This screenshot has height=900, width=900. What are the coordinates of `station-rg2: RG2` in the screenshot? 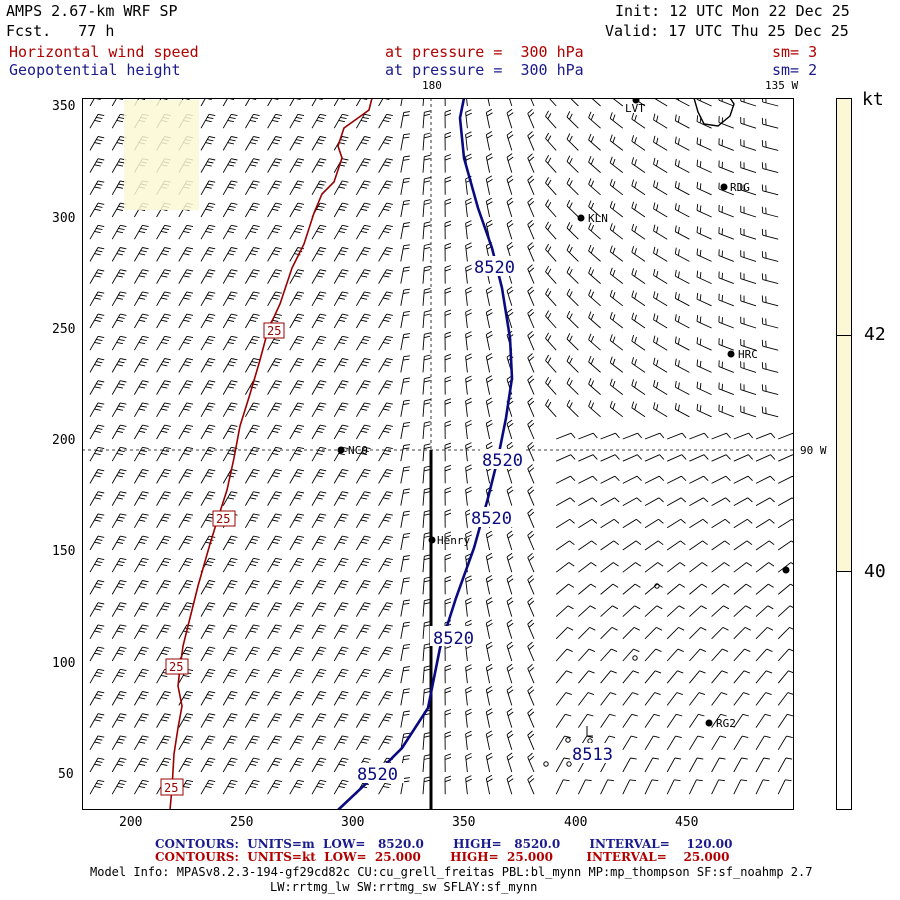 It's located at (726, 723).